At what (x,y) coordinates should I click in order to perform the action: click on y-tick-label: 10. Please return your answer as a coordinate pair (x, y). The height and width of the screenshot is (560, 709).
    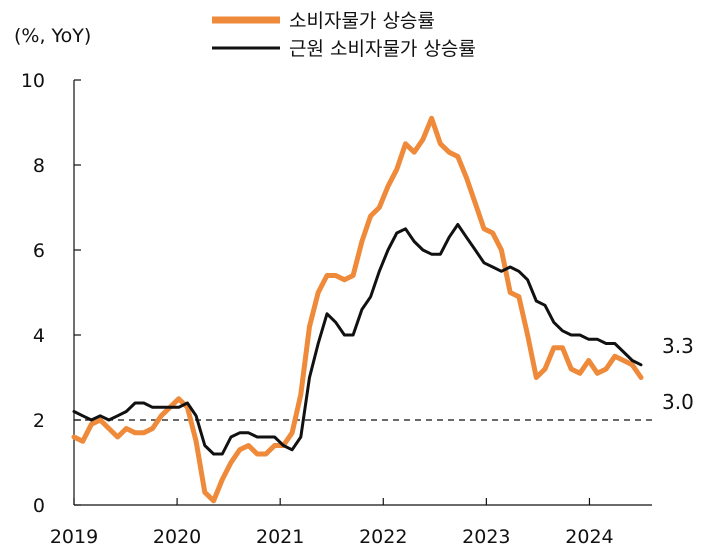
    Looking at the image, I should click on (33, 81).